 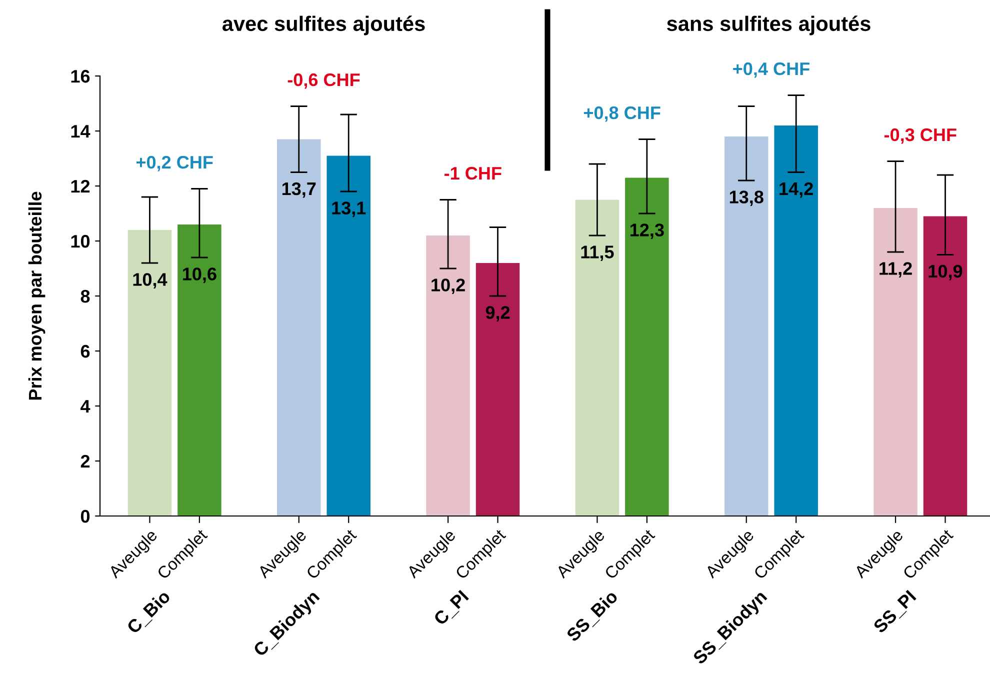 What do you see at coordinates (896, 270) in the screenshot?
I see `data-label: 11,2` at bounding box center [896, 270].